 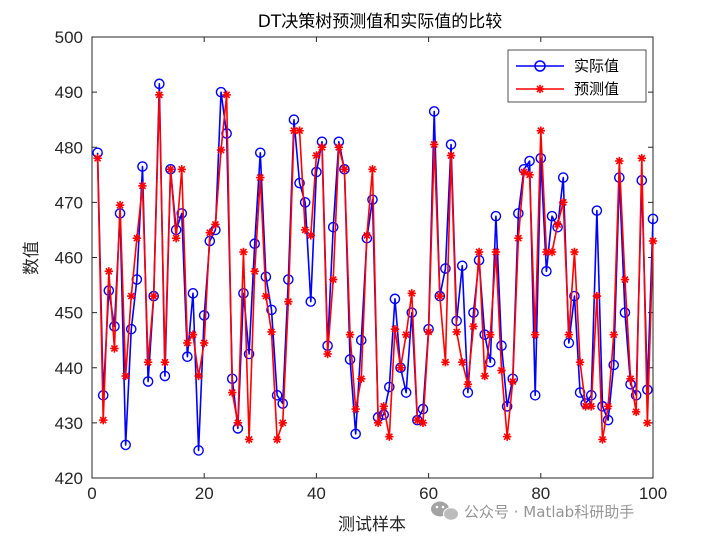 What do you see at coordinates (91, 493) in the screenshot?
I see `x-tick-label: 0` at bounding box center [91, 493].